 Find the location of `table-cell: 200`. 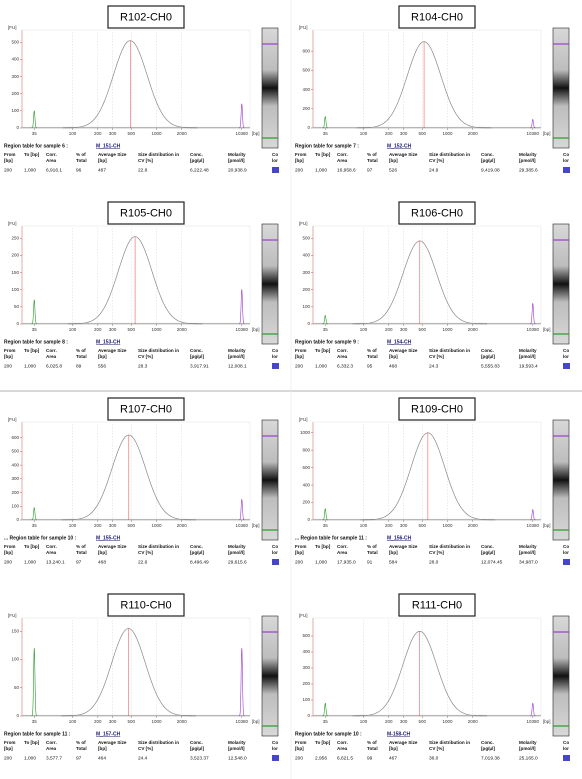

table-cell: 200 is located at coordinates (8, 758).